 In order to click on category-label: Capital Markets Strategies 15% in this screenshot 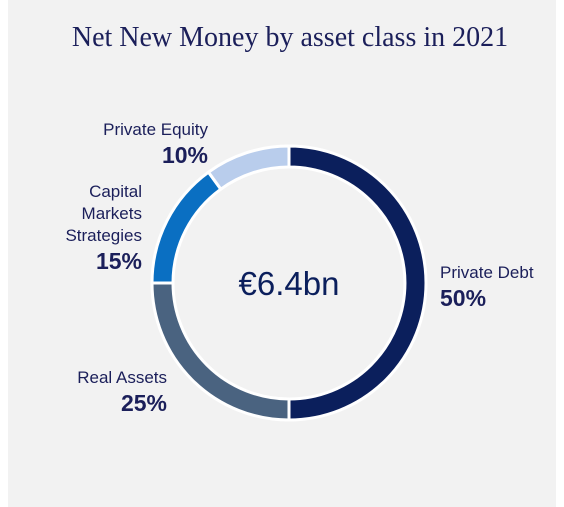, I will do `click(91, 228)`.